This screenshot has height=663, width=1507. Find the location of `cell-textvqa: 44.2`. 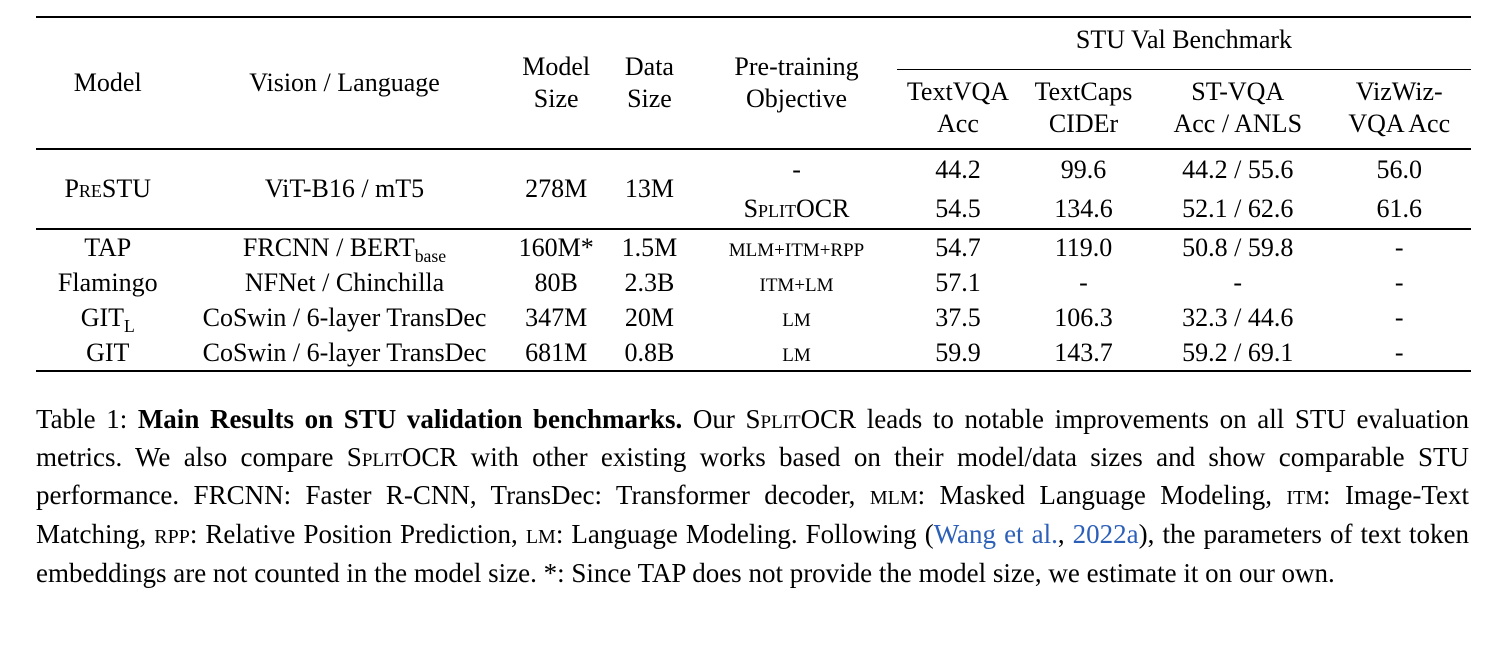

cell-textvqa: 44.2 is located at coordinates (958, 169).